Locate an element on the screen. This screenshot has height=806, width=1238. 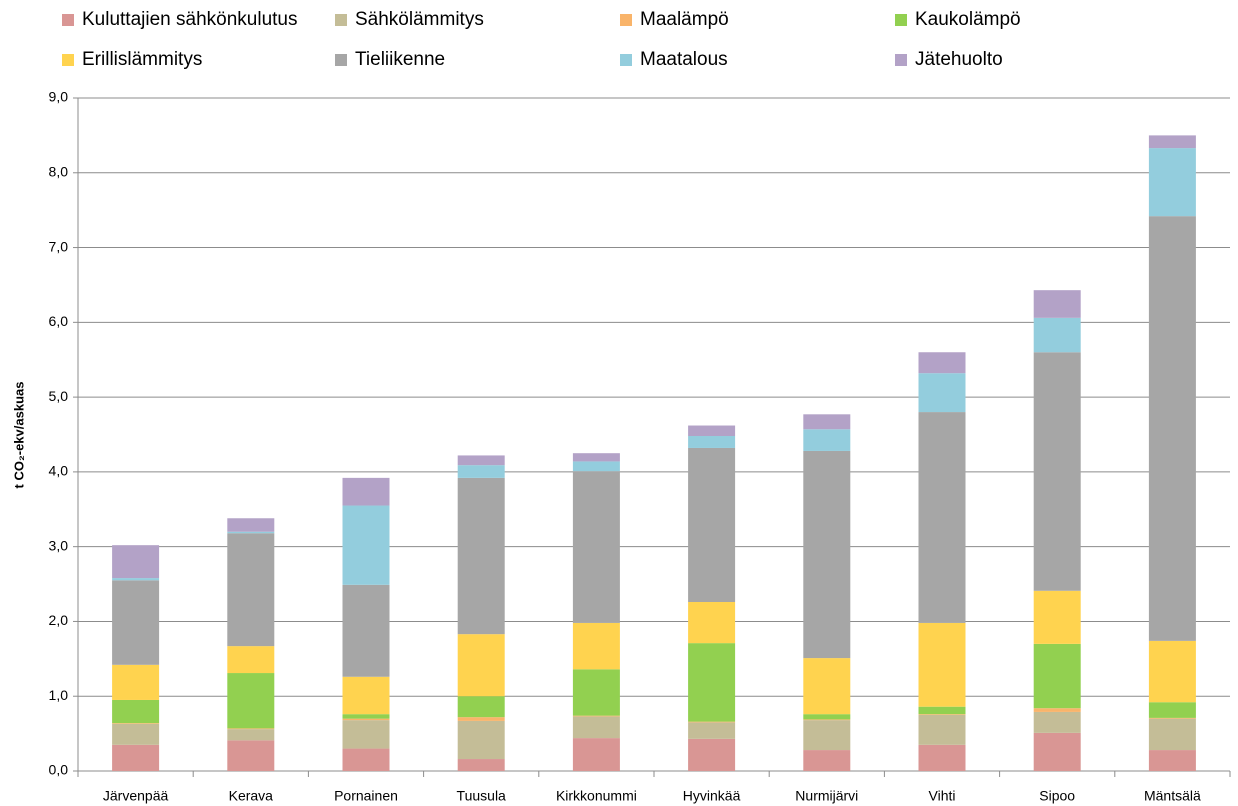
x-tick-label: Kerava is located at coordinates (251, 796).